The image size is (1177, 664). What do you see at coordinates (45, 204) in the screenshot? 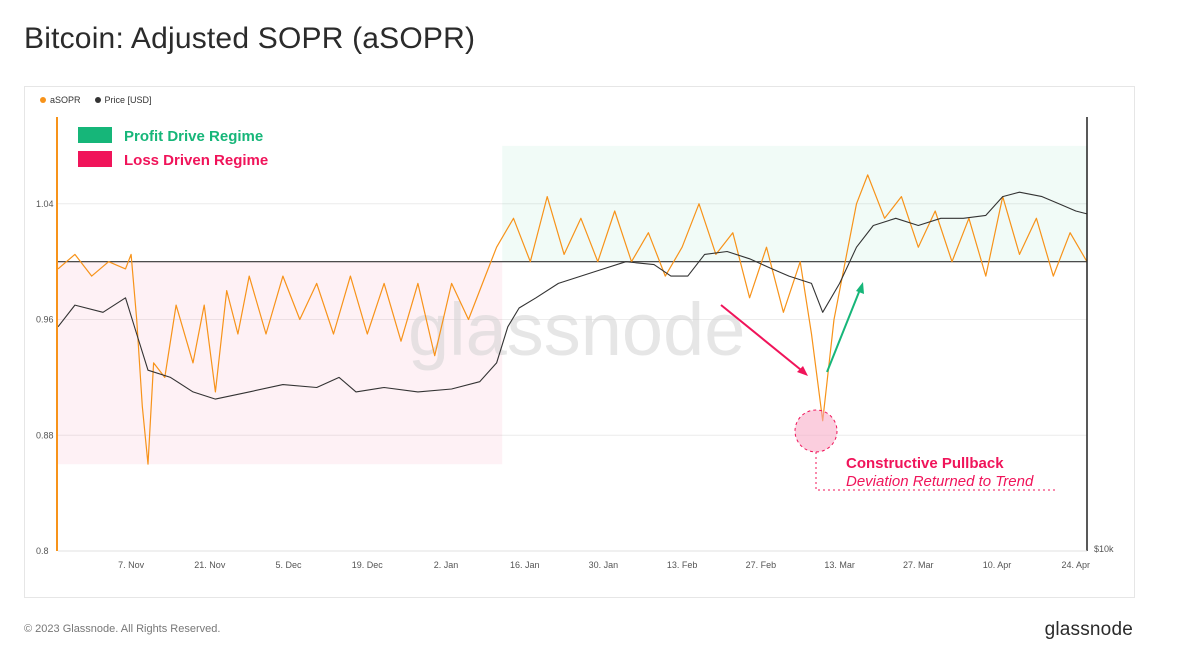
I see `y-tick-label: 1.04` at bounding box center [45, 204].